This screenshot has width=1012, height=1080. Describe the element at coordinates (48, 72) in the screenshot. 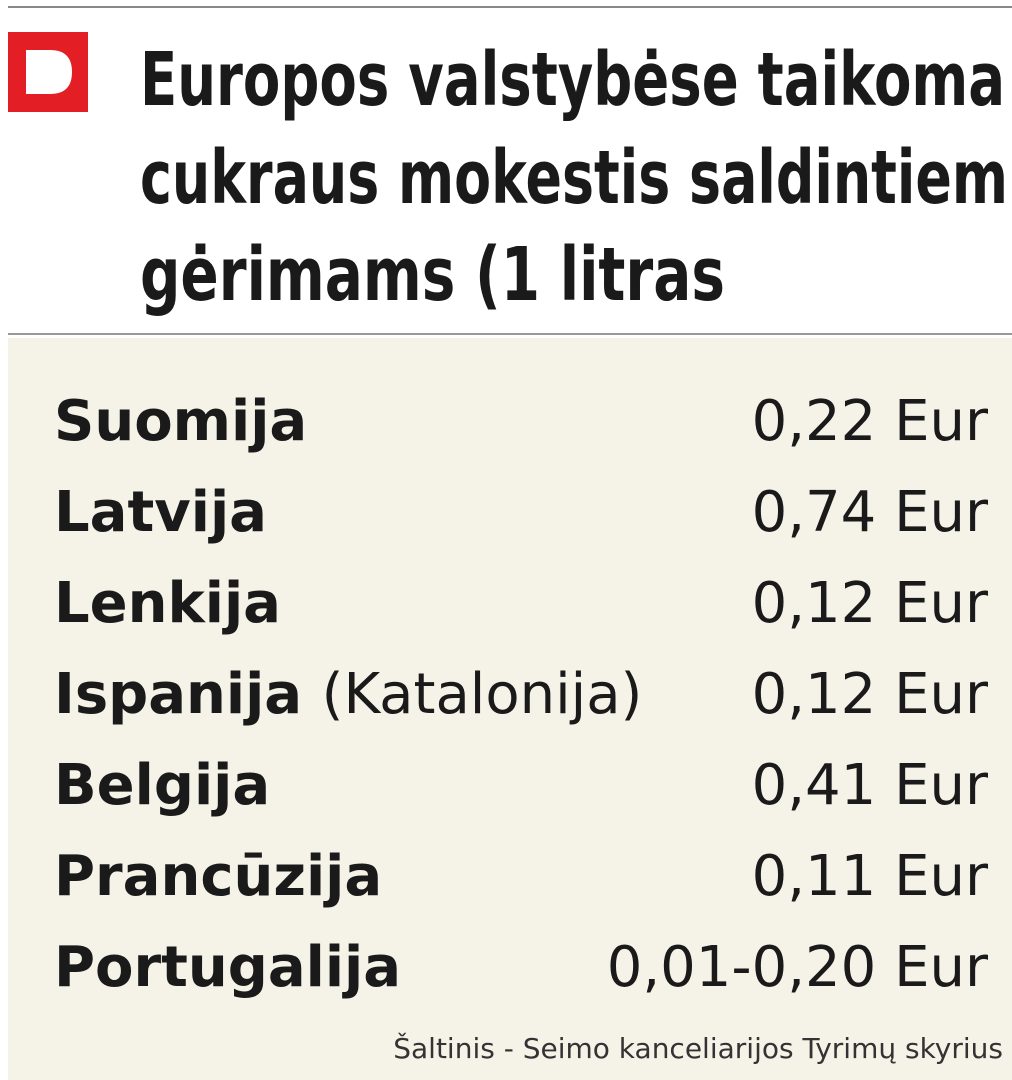

I see `logo` at that location.